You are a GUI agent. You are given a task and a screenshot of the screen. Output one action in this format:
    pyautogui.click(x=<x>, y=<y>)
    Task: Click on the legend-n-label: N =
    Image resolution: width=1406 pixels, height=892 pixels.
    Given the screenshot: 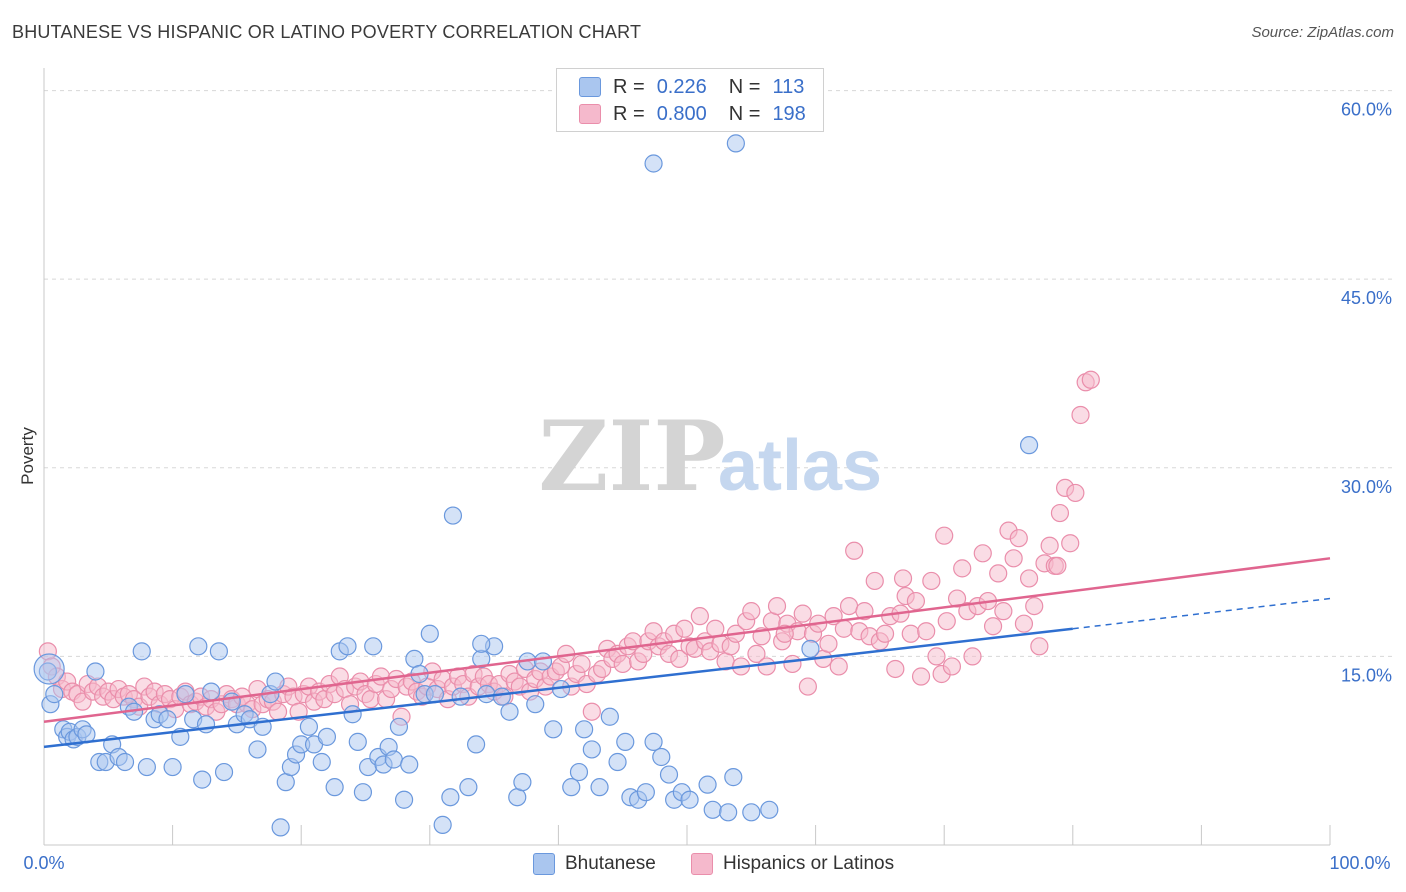 What is the action you would take?
    pyautogui.click(x=744, y=86)
    